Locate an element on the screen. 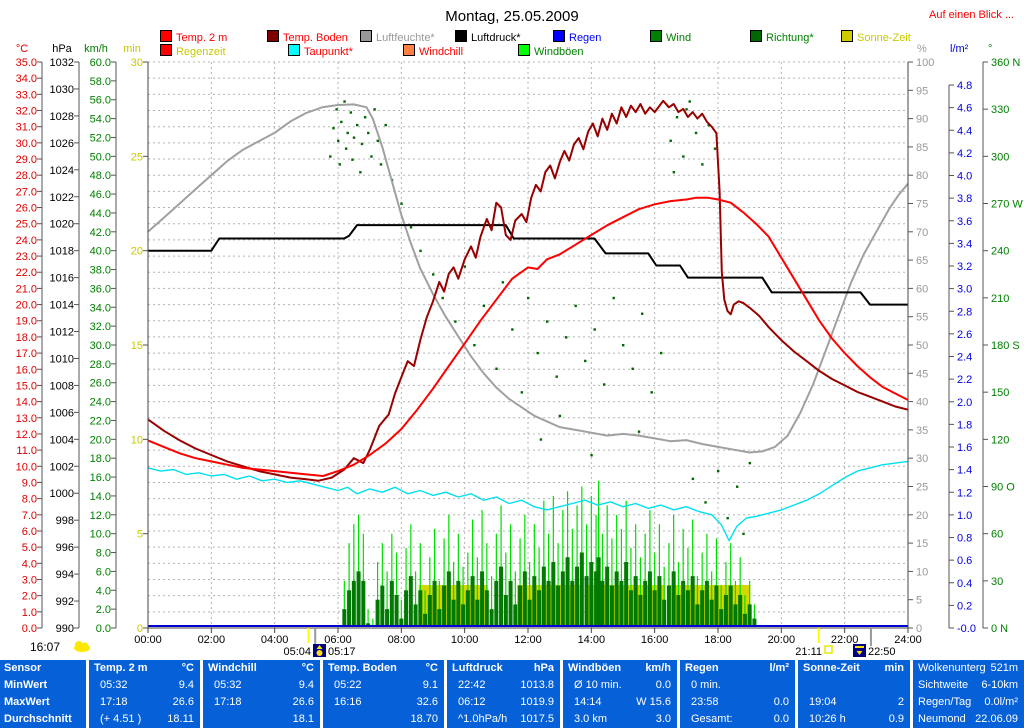 This screenshot has width=1024, height=728. tick-label-pct: 40 is located at coordinates (922, 403).